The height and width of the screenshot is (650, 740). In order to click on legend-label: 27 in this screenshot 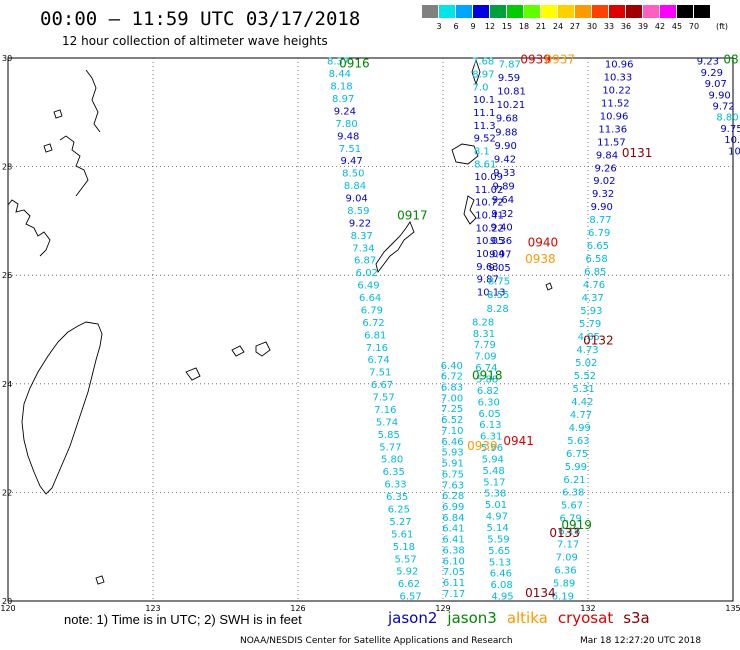, I will do `click(575, 26)`.